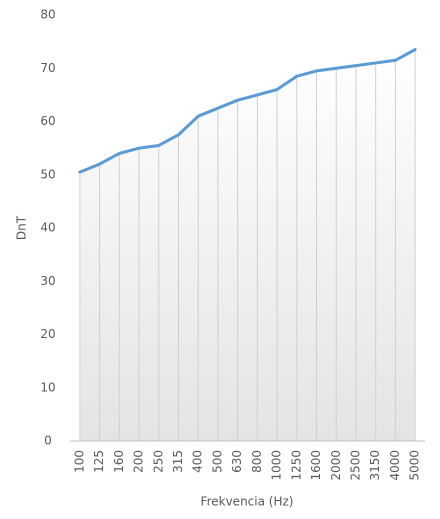 The height and width of the screenshot is (519, 440). Describe the element at coordinates (415, 465) in the screenshot. I see `x-tick-label: 5000` at that location.